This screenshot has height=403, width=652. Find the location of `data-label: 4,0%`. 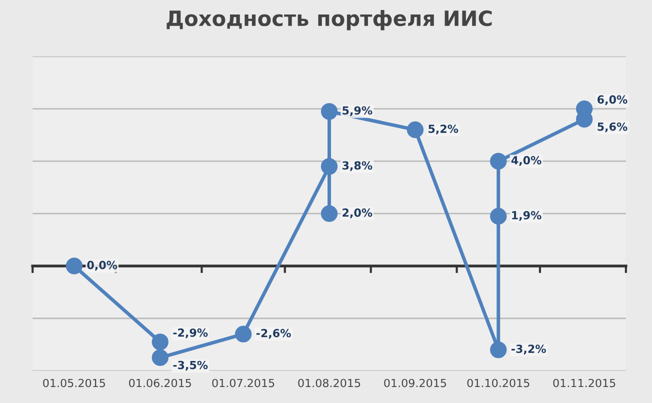

data-label: 4,0% is located at coordinates (526, 161).